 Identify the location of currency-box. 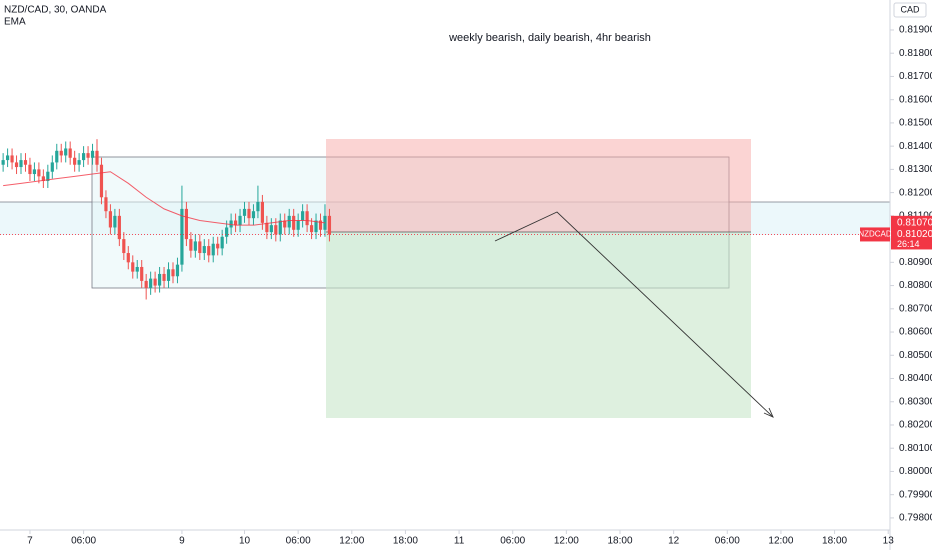
(910, 10).